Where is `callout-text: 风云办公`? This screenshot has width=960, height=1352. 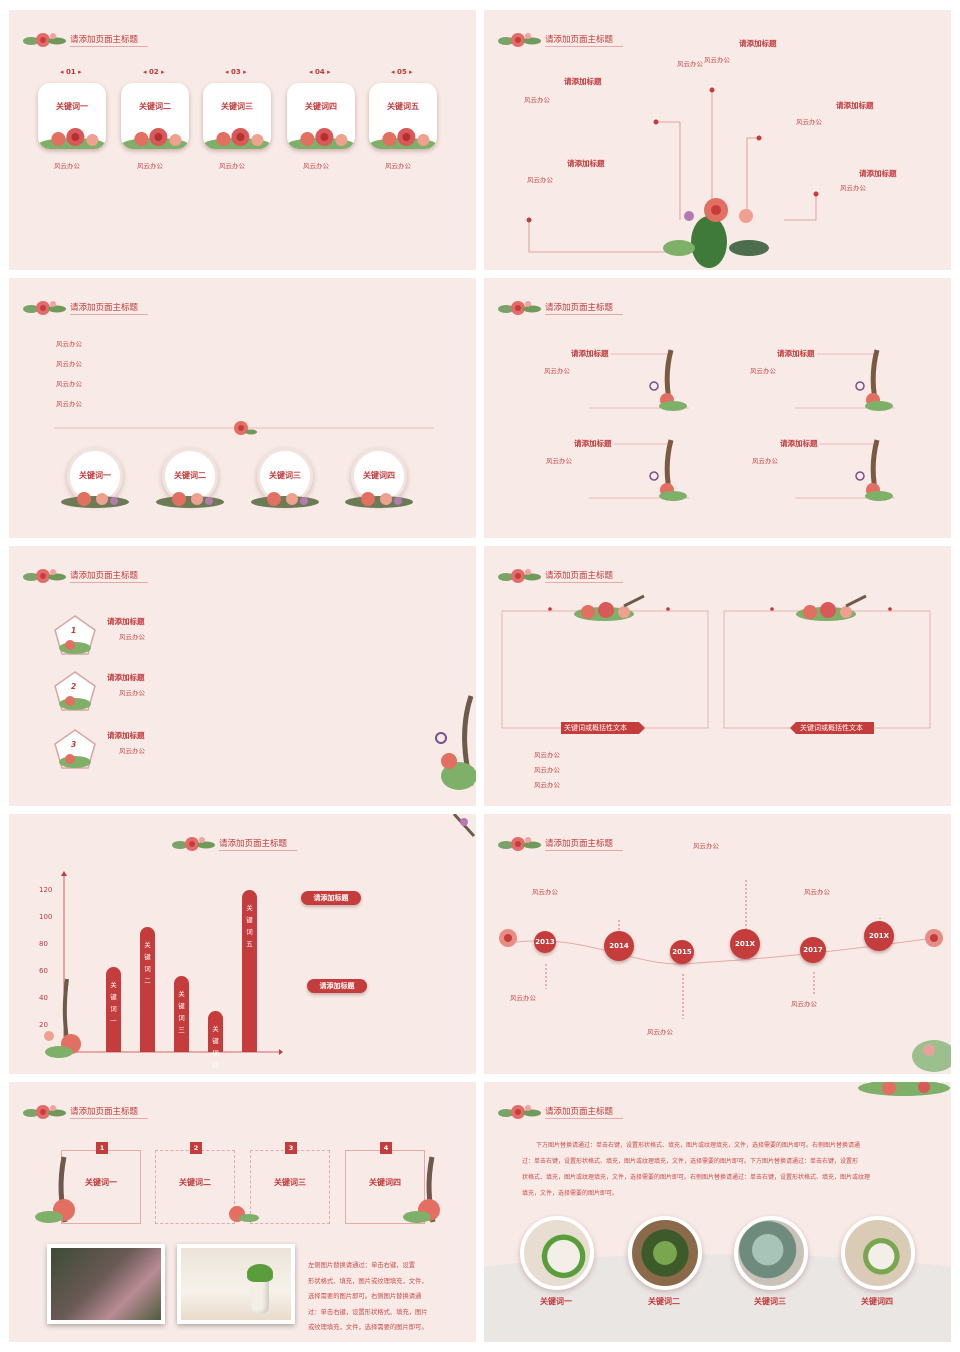 callout-text: 风云办公 is located at coordinates (540, 180).